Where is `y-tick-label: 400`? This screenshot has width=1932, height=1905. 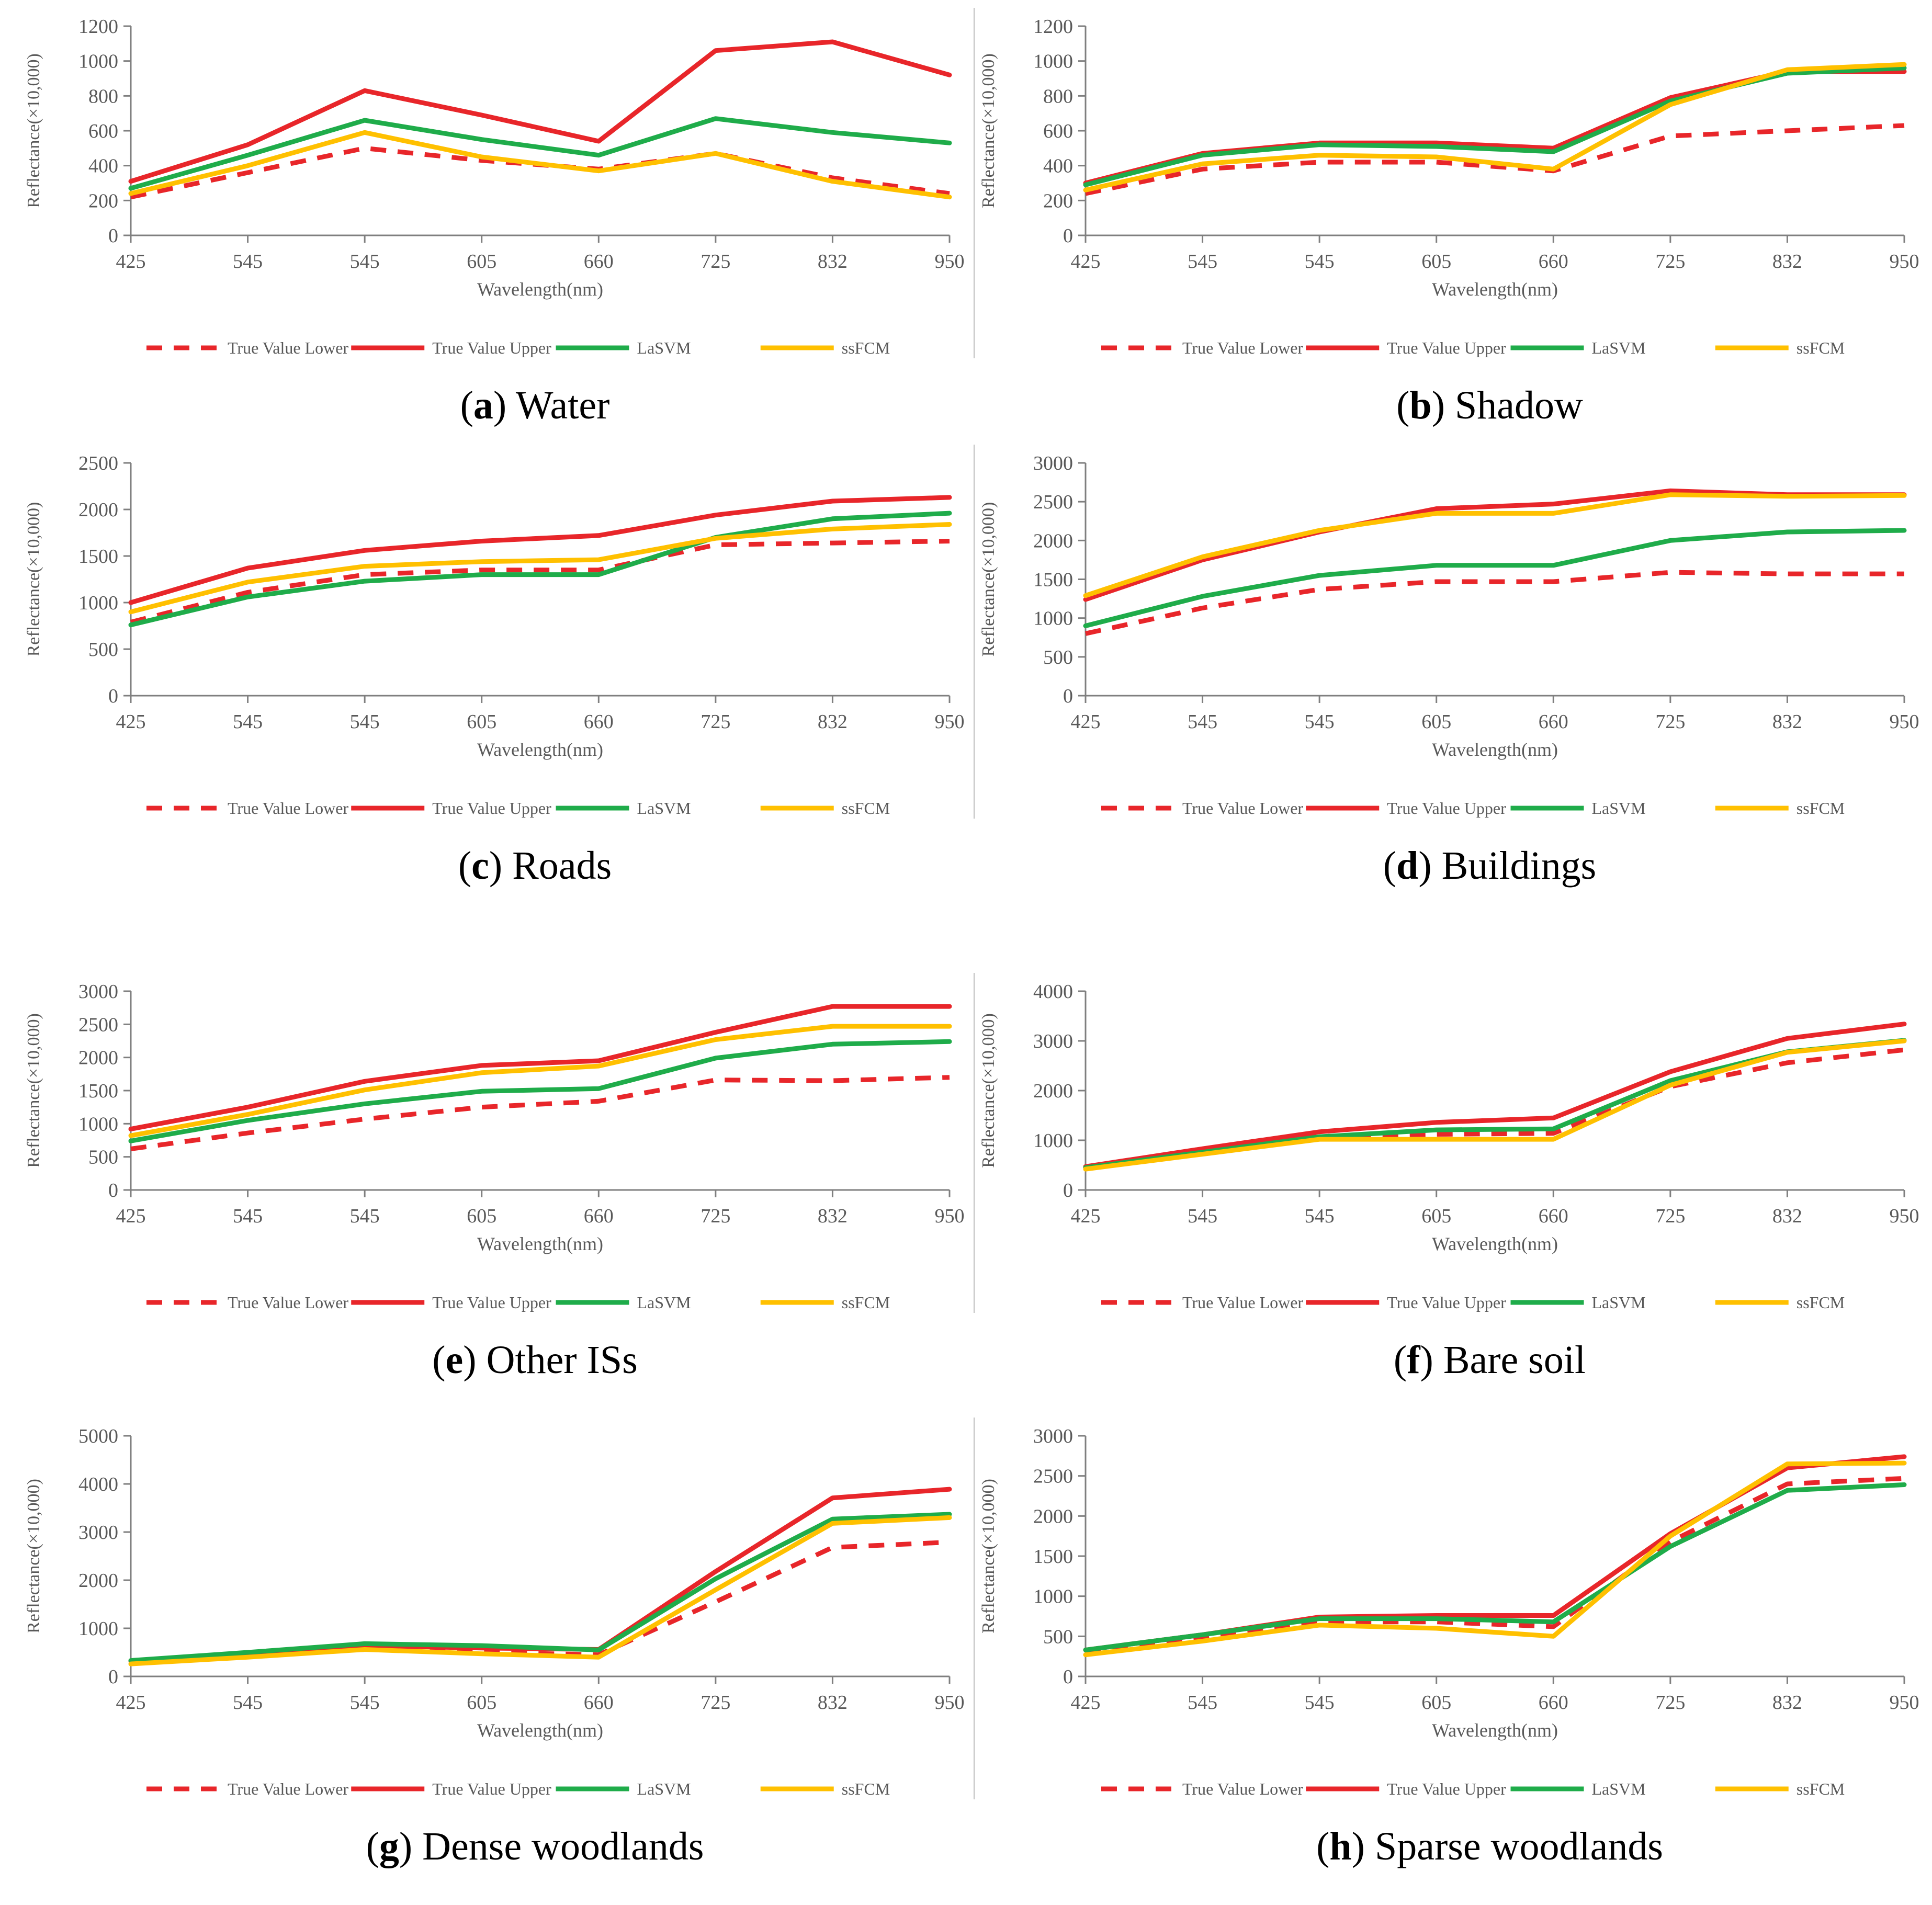 y-tick-label: 400 is located at coordinates (103, 166).